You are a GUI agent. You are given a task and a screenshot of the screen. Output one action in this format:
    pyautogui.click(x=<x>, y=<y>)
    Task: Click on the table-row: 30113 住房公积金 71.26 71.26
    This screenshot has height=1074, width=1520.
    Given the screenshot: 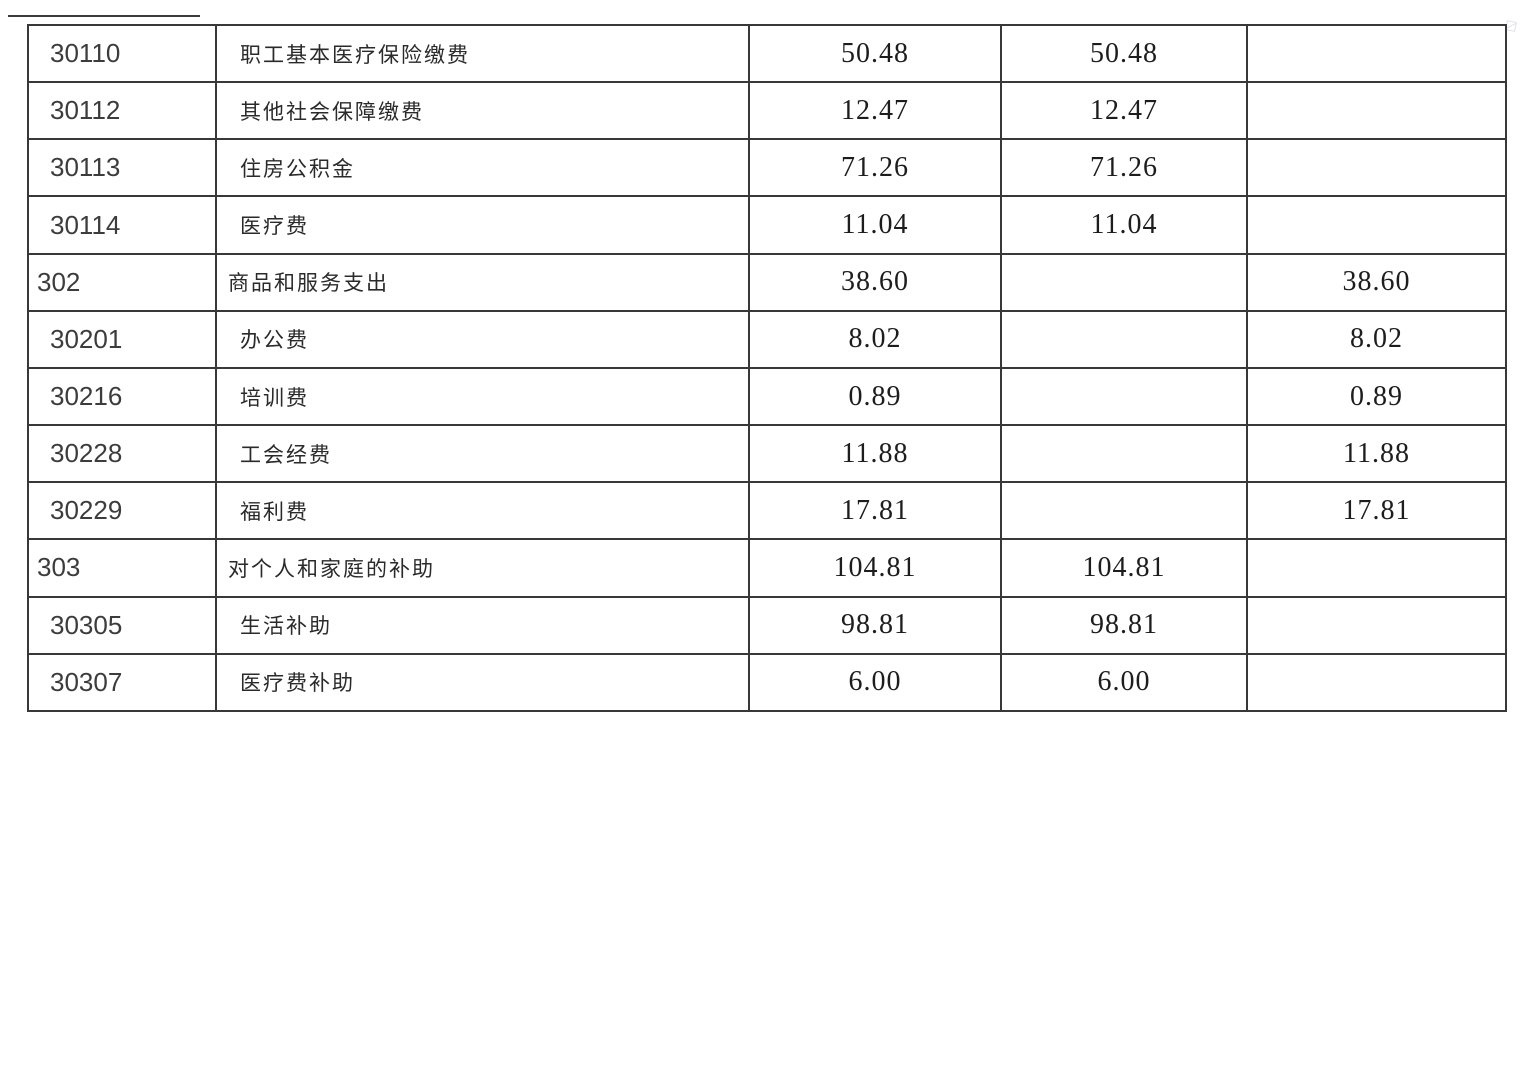 What is the action you would take?
    pyautogui.click(x=767, y=168)
    